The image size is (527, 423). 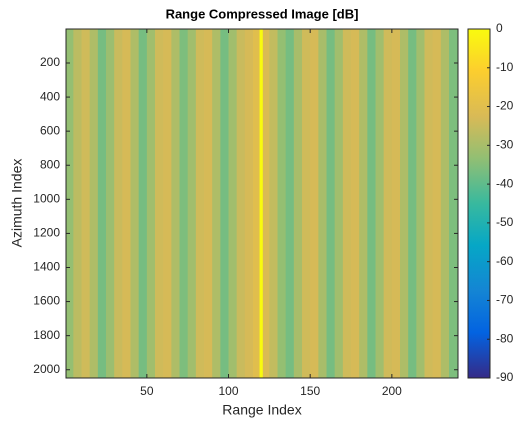 What do you see at coordinates (46, 267) in the screenshot?
I see `y-tick-label: 1400` at bounding box center [46, 267].